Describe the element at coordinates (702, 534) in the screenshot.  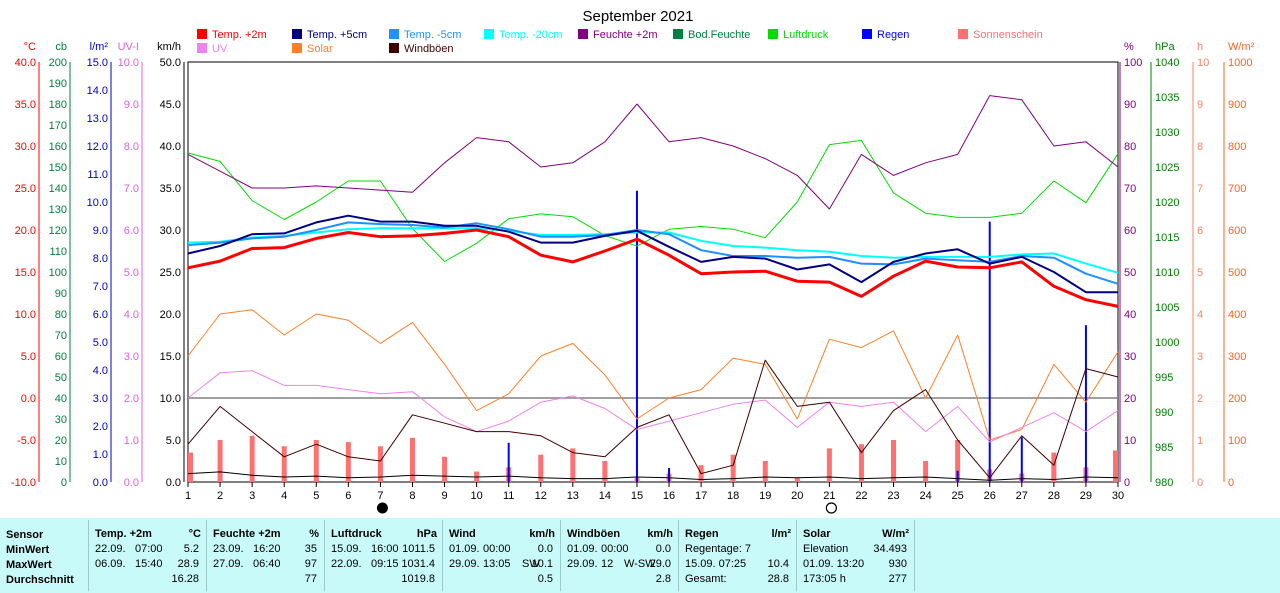
I see `stats-panel-title: Regen` at that location.